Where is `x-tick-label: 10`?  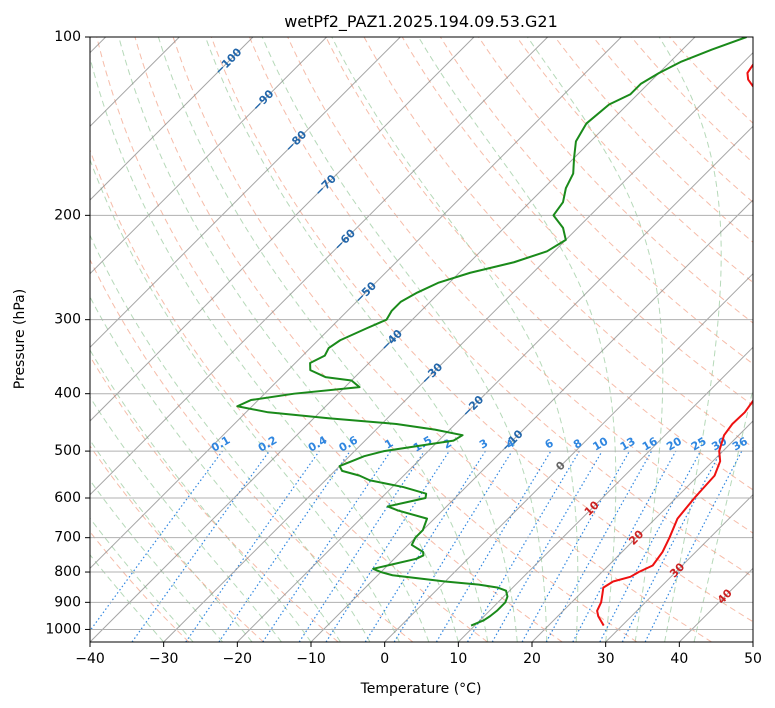 x-tick-label: 10 is located at coordinates (458, 659).